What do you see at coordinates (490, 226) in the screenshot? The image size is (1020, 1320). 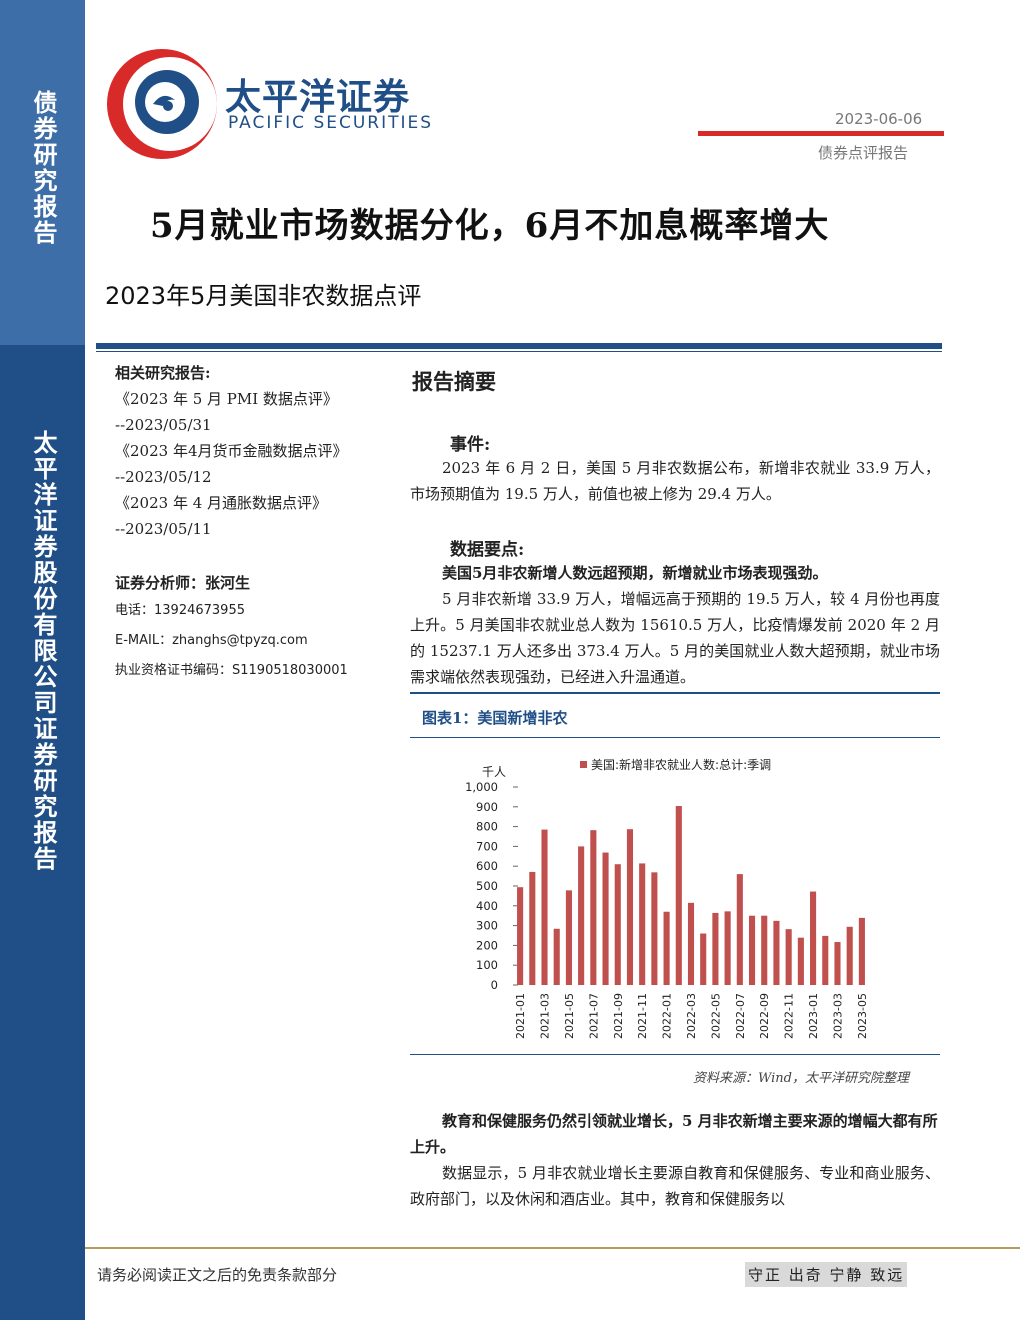 I see `page-title: 5月就业市场数据分化，6月不加息概率增大` at bounding box center [490, 226].